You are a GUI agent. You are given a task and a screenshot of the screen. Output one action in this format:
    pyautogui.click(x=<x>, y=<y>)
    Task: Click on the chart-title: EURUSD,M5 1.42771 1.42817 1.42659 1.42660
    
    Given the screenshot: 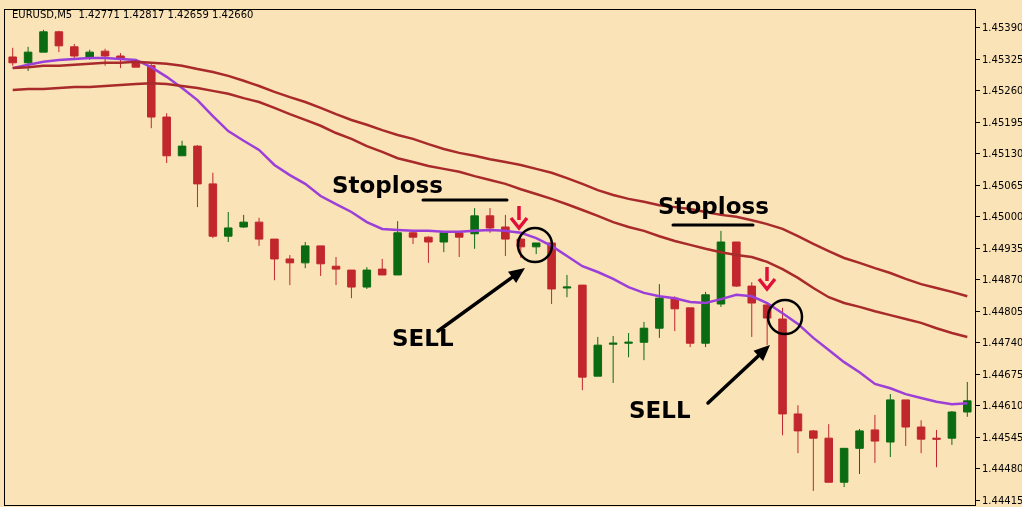 What is the action you would take?
    pyautogui.click(x=133, y=14)
    